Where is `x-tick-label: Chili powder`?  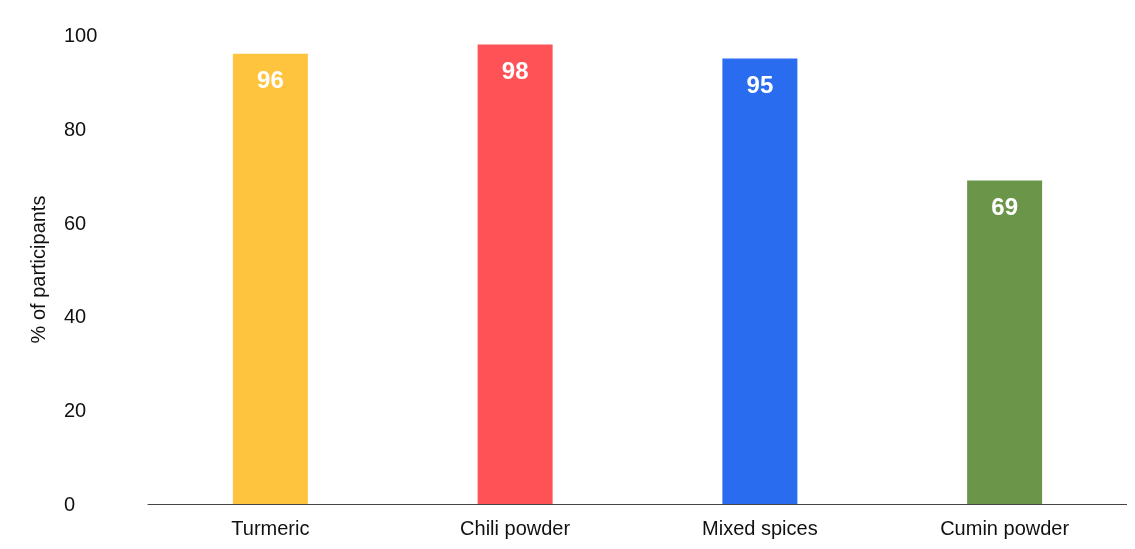
x-tick-label: Chili powder is located at coordinates (515, 528).